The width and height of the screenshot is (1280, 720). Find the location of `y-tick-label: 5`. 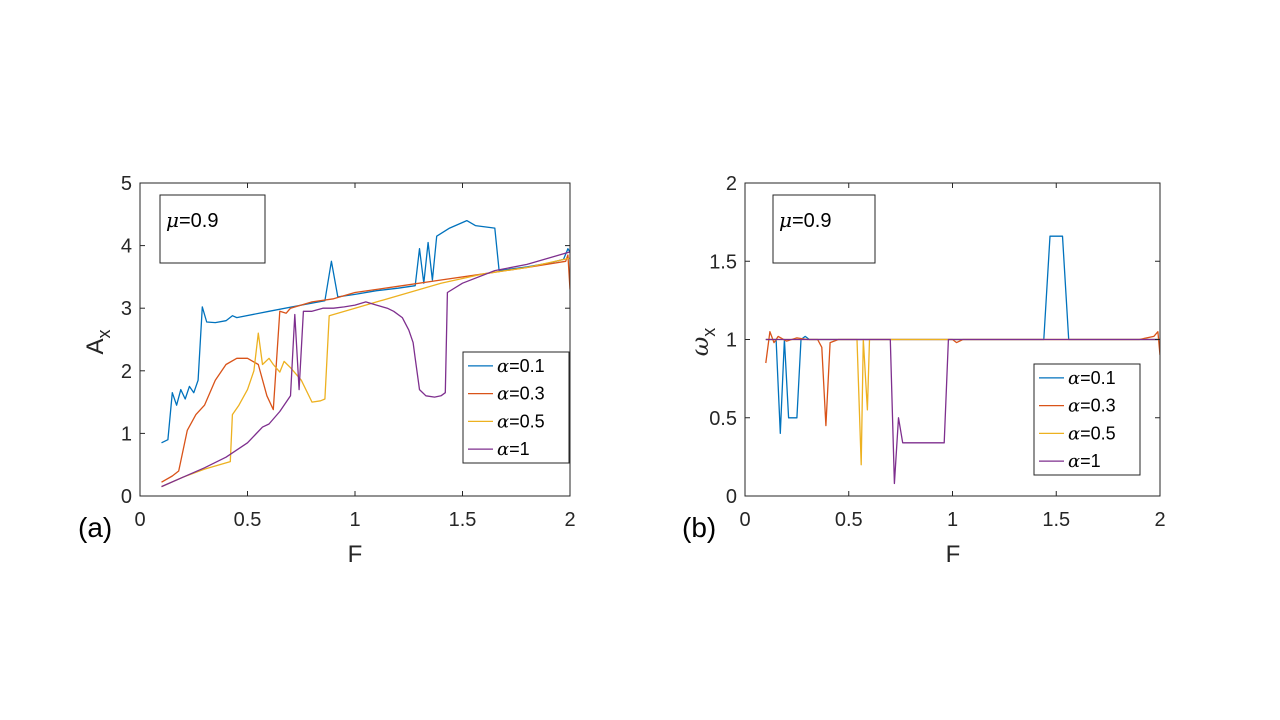

y-tick-label: 5 is located at coordinates (126, 184).